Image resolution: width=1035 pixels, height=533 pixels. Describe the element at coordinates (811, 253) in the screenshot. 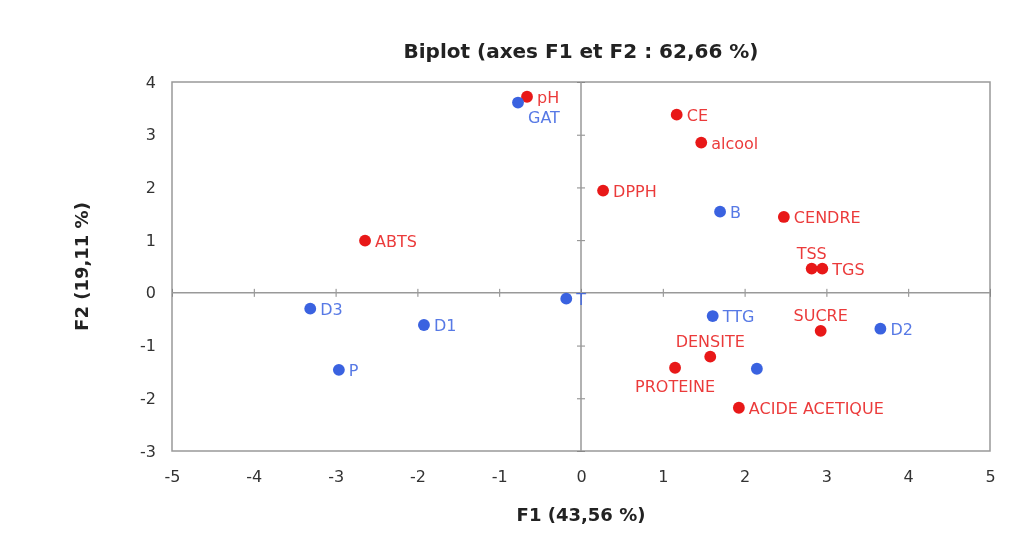

I see `annotation: TSS` at that location.